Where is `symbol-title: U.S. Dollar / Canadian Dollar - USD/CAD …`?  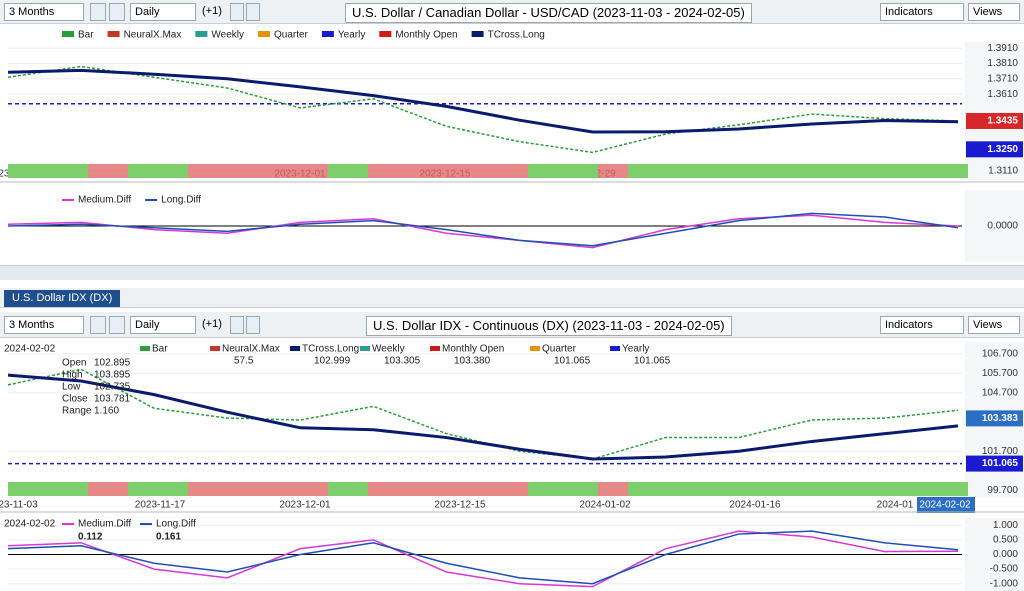 symbol-title: U.S. Dollar / Canadian Dollar - USD/CAD … is located at coordinates (548, 13).